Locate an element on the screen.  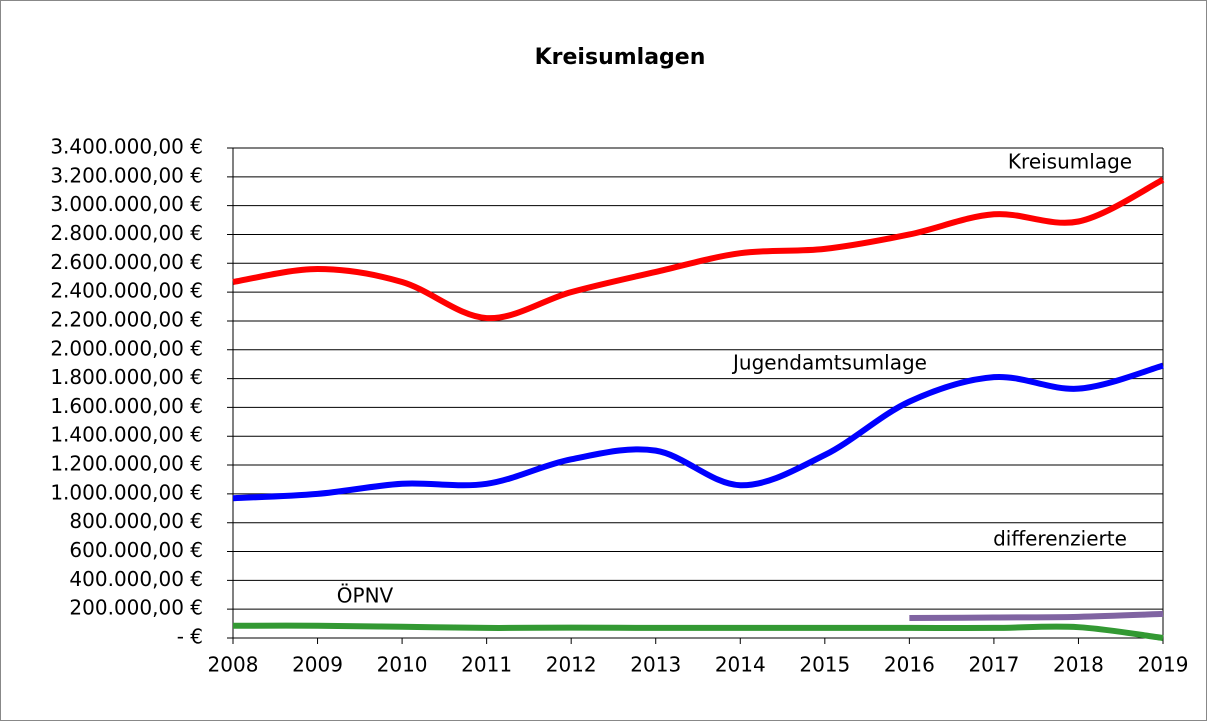
x-tick-label: 2019 is located at coordinates (1163, 665).